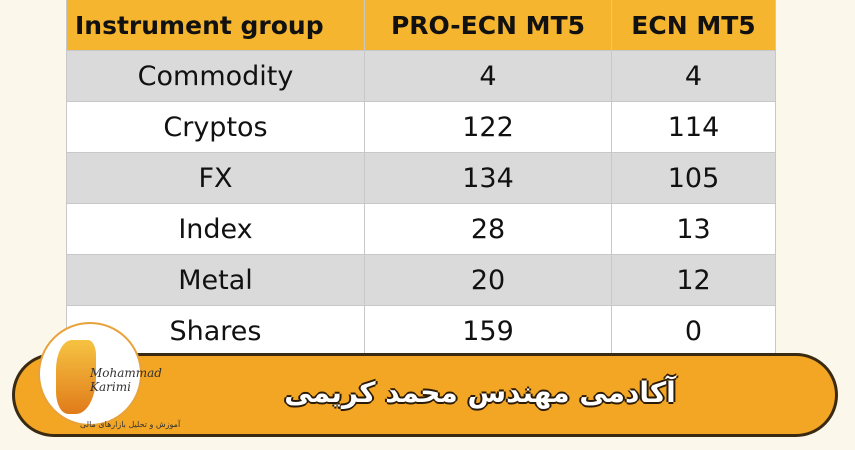  I want to click on header-row: Instrument group PRO-ECN MT5 ECN MT5, so click(421, 25).